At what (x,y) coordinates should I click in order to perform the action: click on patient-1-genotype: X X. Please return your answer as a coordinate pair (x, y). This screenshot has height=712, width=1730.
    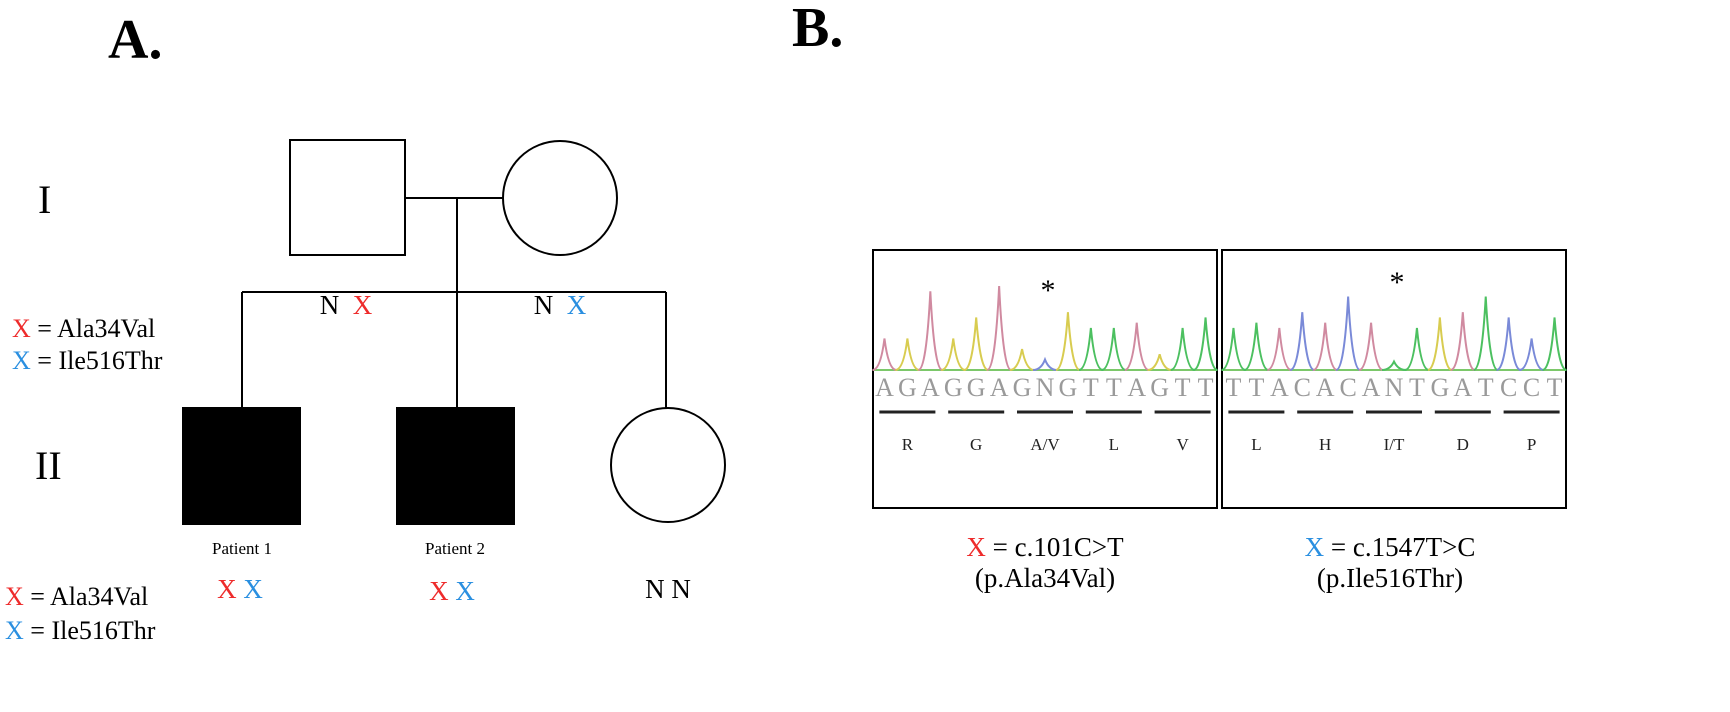
    Looking at the image, I should click on (240, 589).